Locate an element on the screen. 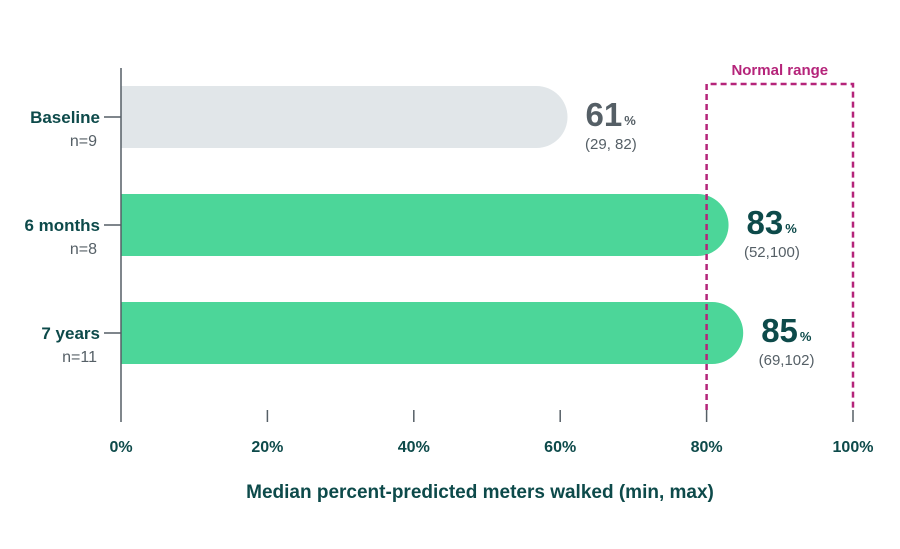 The height and width of the screenshot is (549, 900). normal-range-box is located at coordinates (780, 246).